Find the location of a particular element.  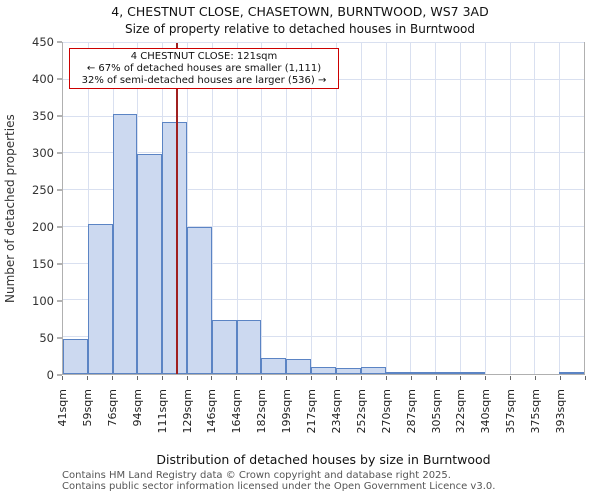

y-tick-label: 400 is located at coordinates (43, 79).